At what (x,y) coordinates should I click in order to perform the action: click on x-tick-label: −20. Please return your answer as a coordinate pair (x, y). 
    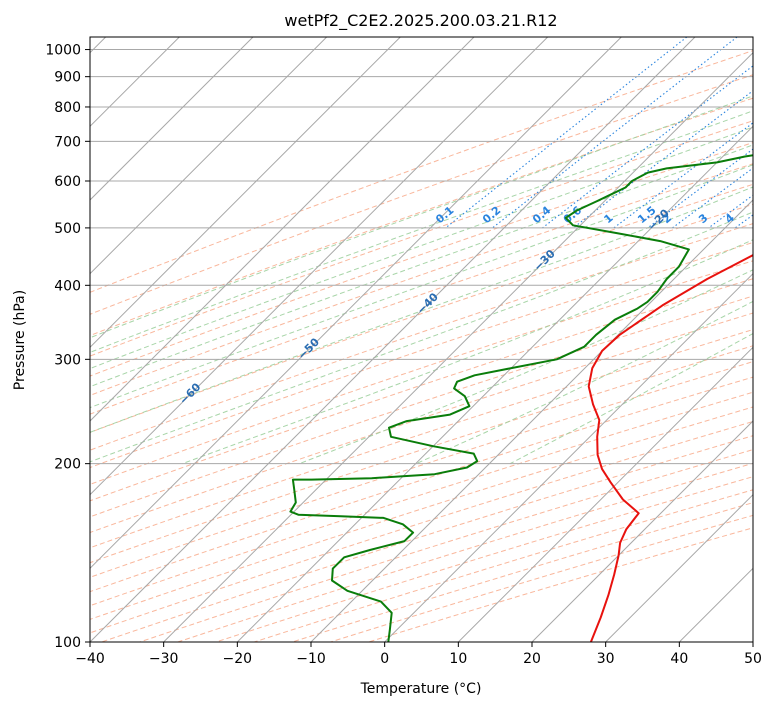
    Looking at the image, I should click on (238, 659).